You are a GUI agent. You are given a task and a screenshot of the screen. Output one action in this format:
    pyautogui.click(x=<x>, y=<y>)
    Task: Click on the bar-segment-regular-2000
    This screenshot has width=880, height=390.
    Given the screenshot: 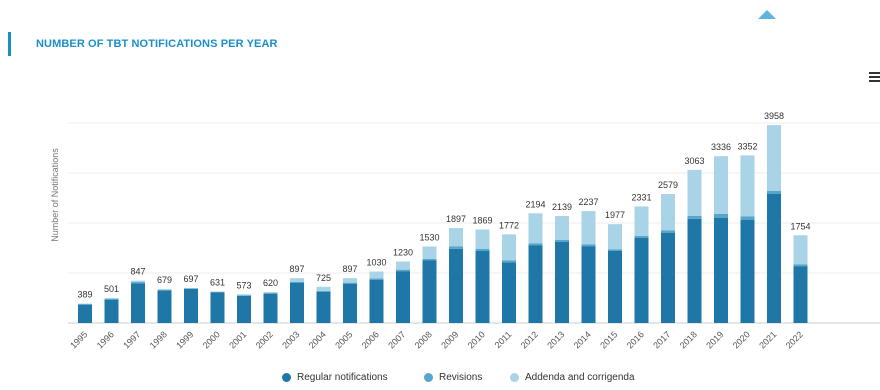 What is the action you would take?
    pyautogui.click(x=217, y=307)
    